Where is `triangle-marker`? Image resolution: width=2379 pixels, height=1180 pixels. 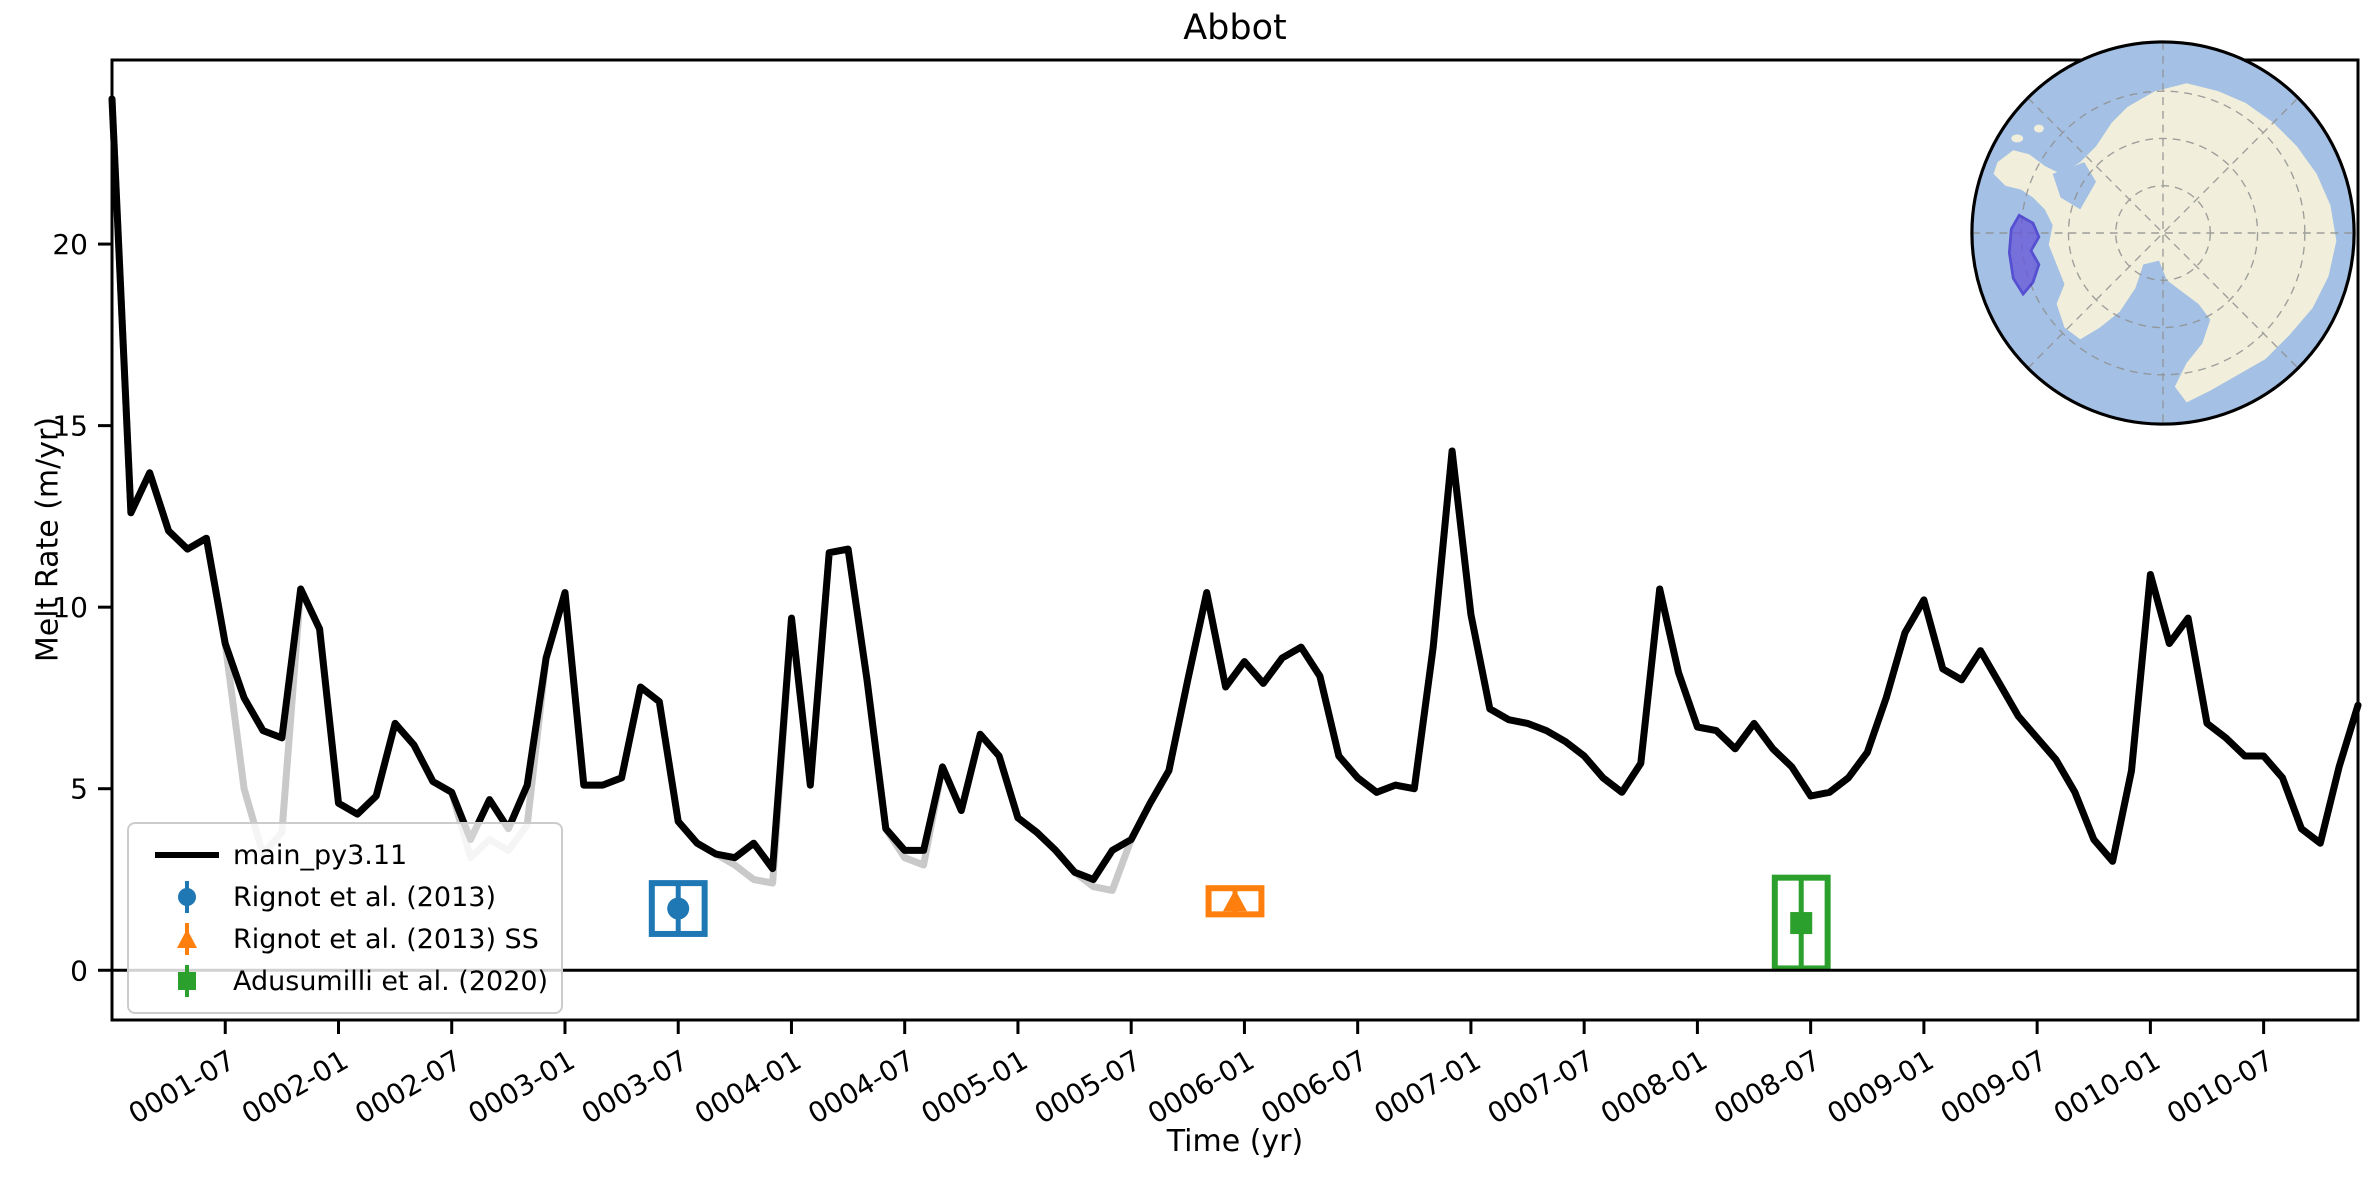
triangle-marker is located at coordinates (1235, 900).